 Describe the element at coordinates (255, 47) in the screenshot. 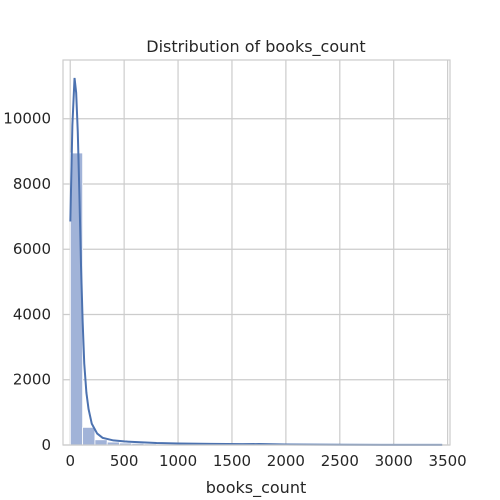

I see `chart-title: Distribution of books_count` at that location.